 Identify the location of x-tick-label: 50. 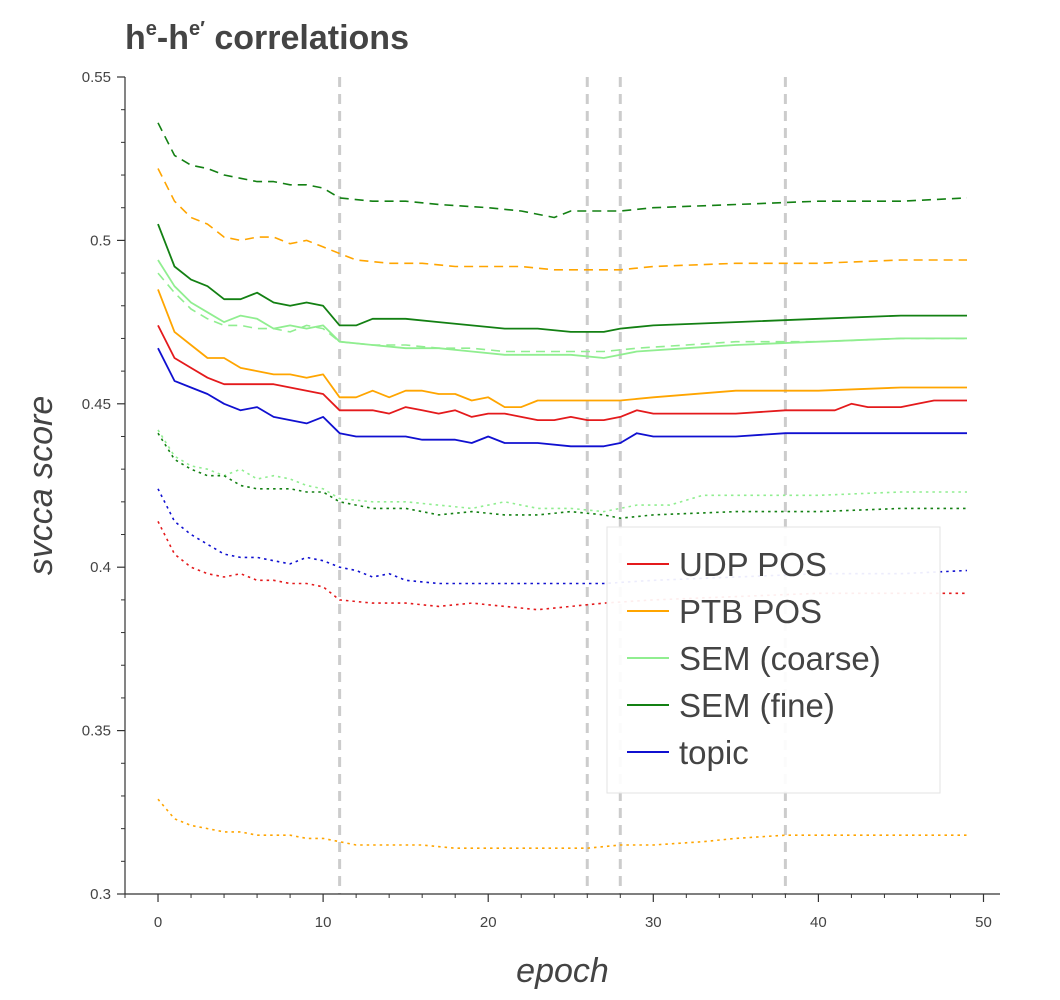
(983, 922).